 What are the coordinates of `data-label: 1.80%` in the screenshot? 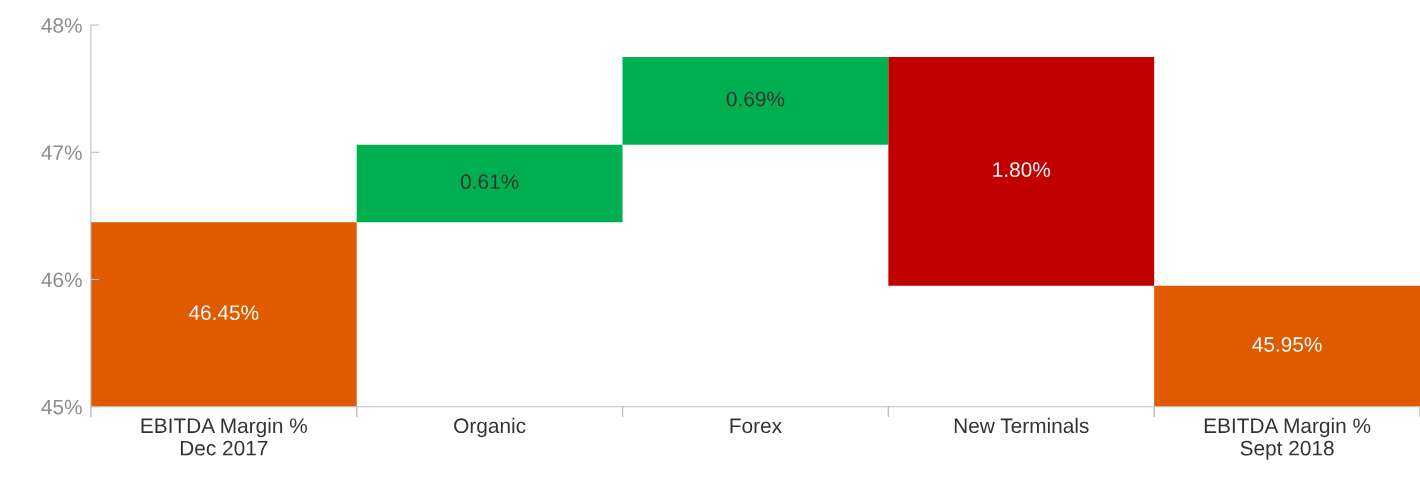 It's located at (1022, 169).